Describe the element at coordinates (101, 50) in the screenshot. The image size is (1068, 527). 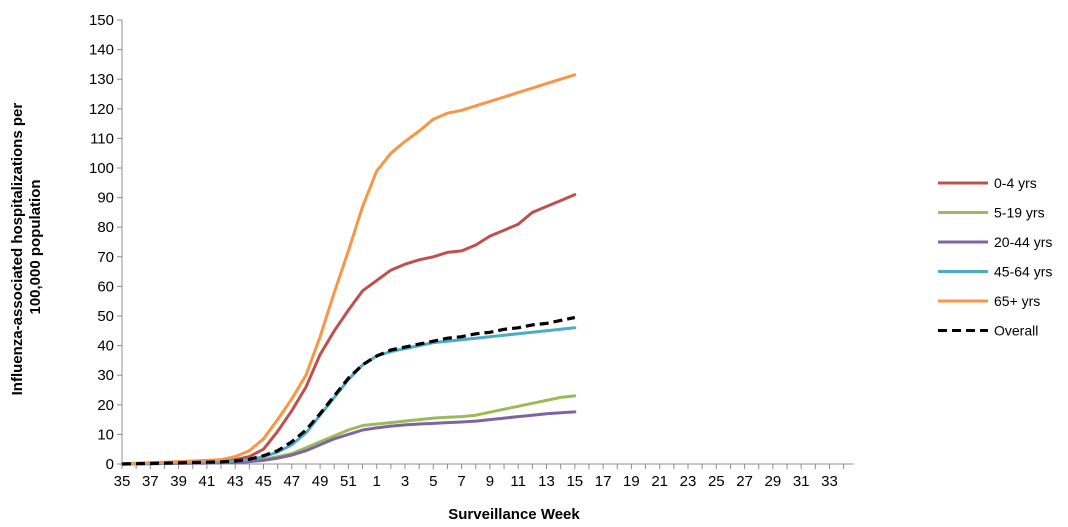
I see `y-tick-label: 140` at that location.